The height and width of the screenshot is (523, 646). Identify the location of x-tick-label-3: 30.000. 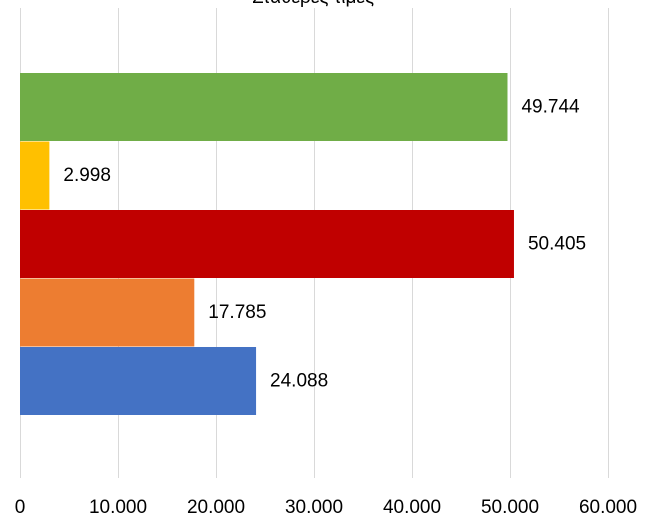
(314, 507).